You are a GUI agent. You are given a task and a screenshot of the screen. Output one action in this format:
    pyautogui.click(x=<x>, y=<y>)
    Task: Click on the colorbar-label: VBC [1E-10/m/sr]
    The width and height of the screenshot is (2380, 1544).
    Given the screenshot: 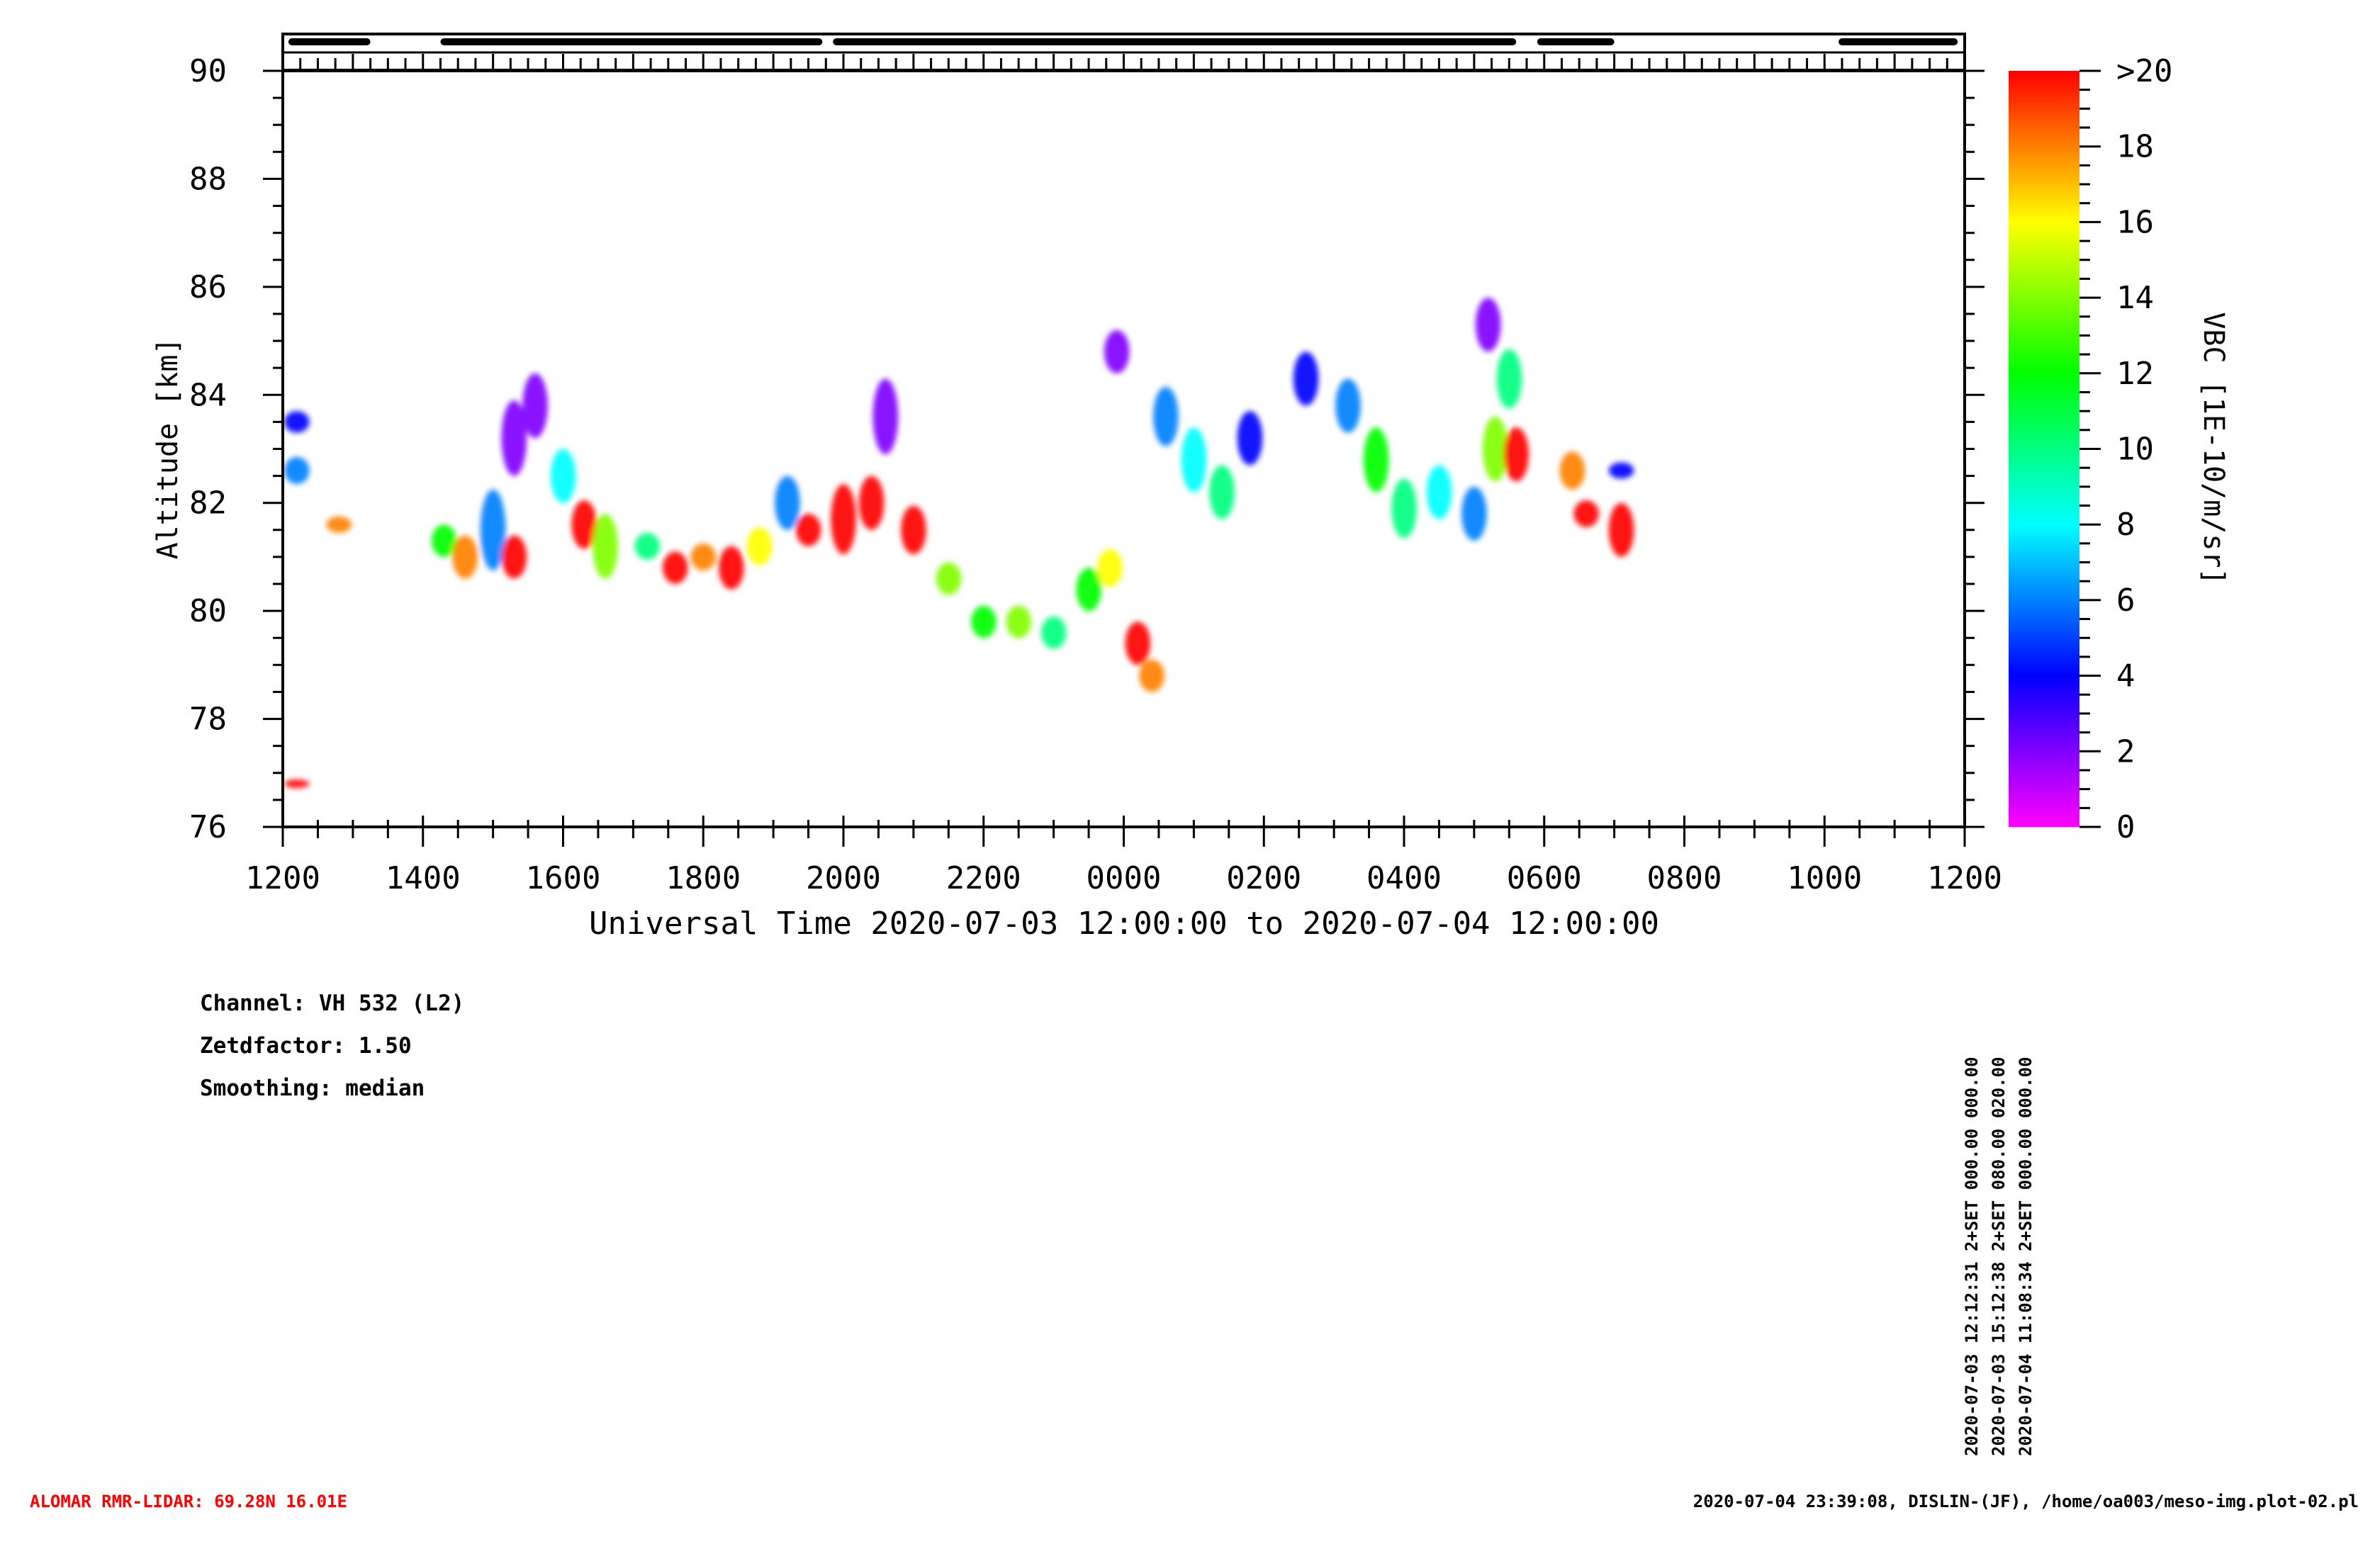 What is the action you would take?
    pyautogui.click(x=2213, y=448)
    